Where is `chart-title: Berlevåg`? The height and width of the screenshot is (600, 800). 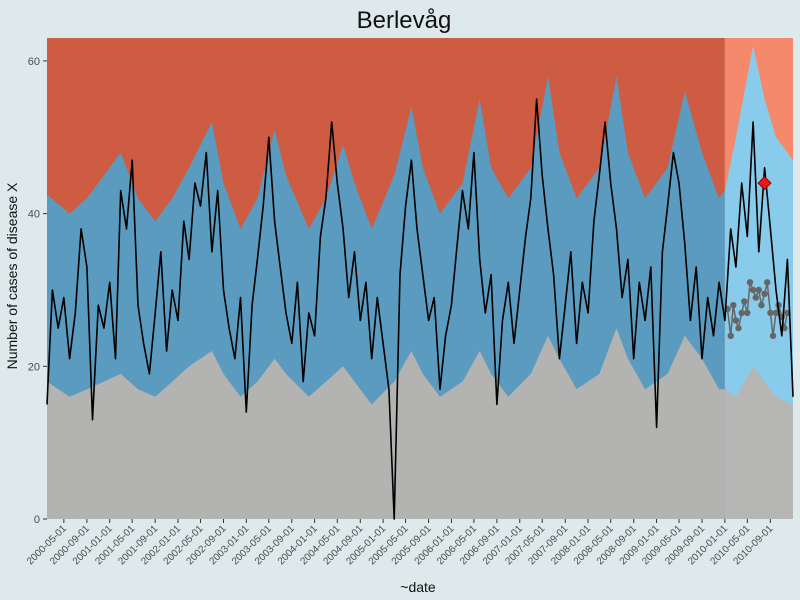
chart-title: Berlevåg is located at coordinates (404, 20).